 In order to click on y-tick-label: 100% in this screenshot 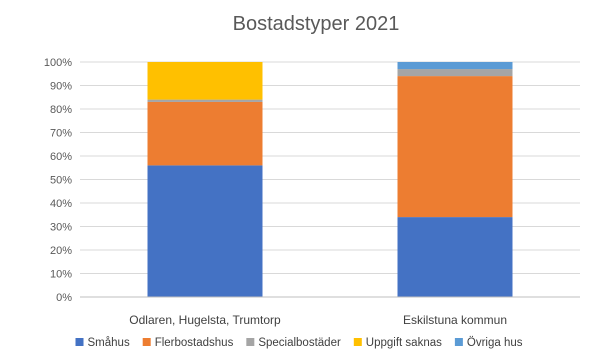, I will do `click(58, 63)`.